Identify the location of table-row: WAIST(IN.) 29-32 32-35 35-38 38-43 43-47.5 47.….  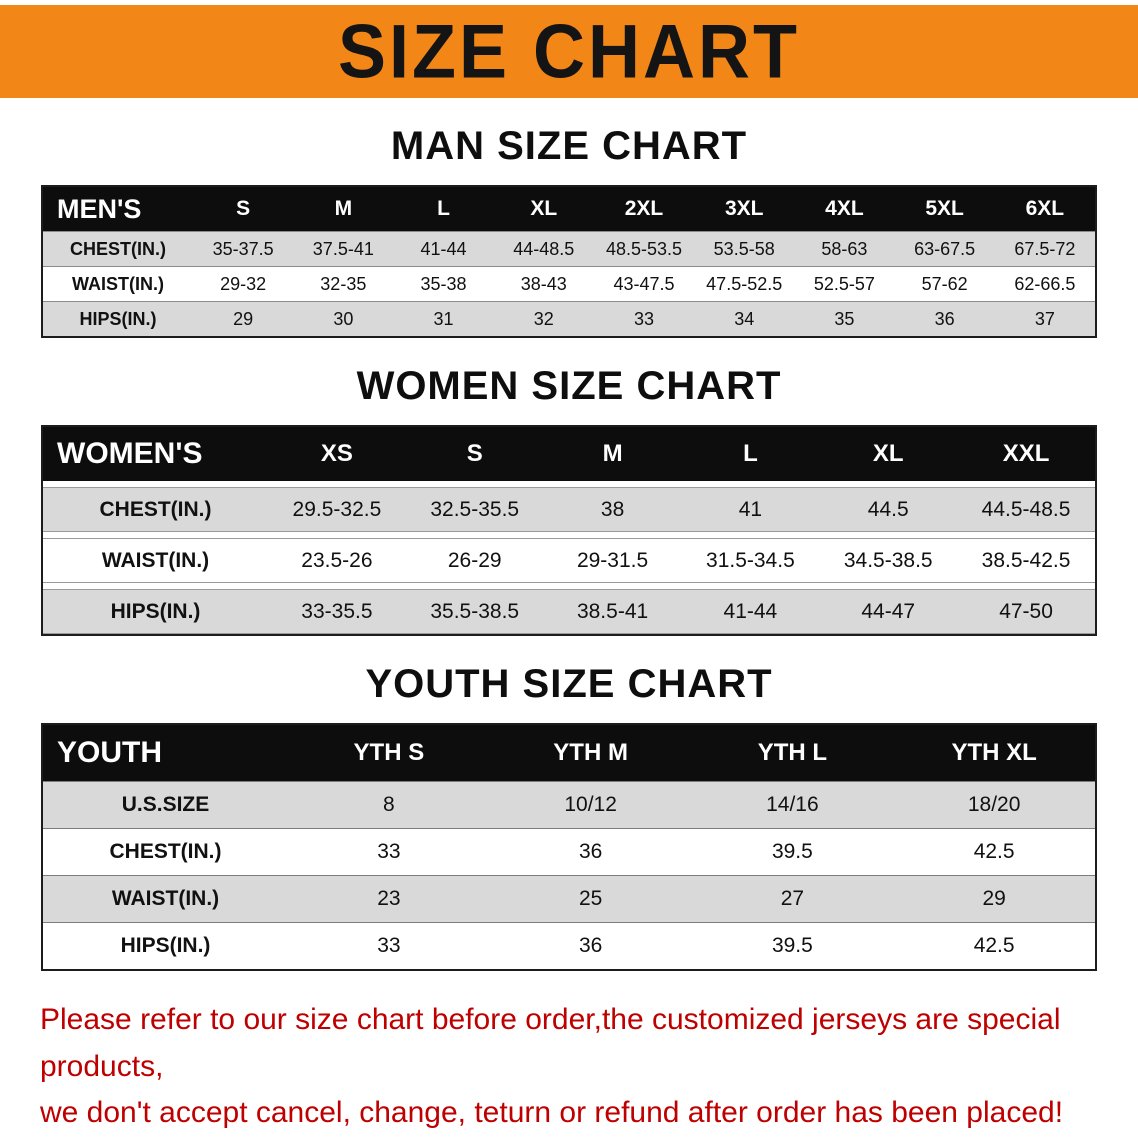
(569, 283).